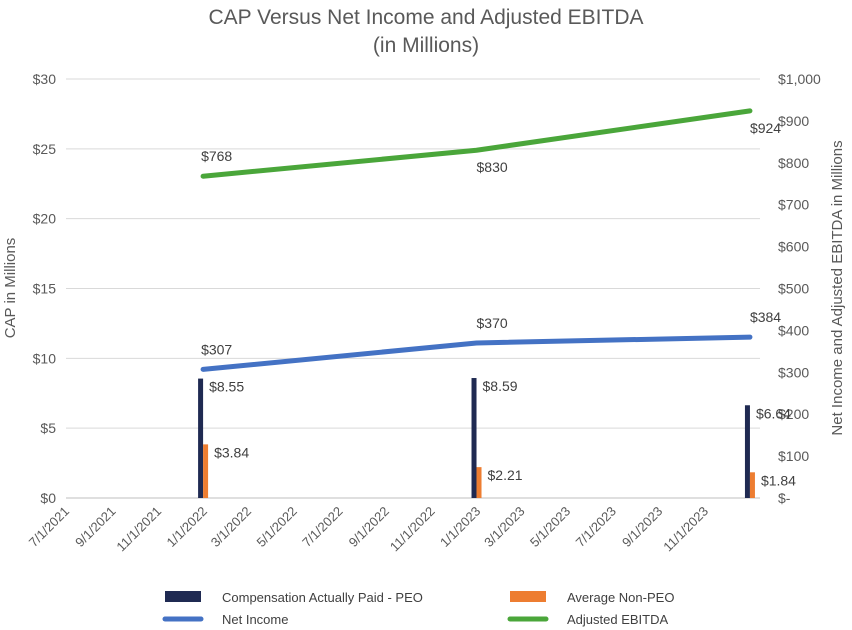 This screenshot has width=852, height=630. What do you see at coordinates (504, 527) in the screenshot?
I see `x-tick-label: 3/1/2023` at bounding box center [504, 527].